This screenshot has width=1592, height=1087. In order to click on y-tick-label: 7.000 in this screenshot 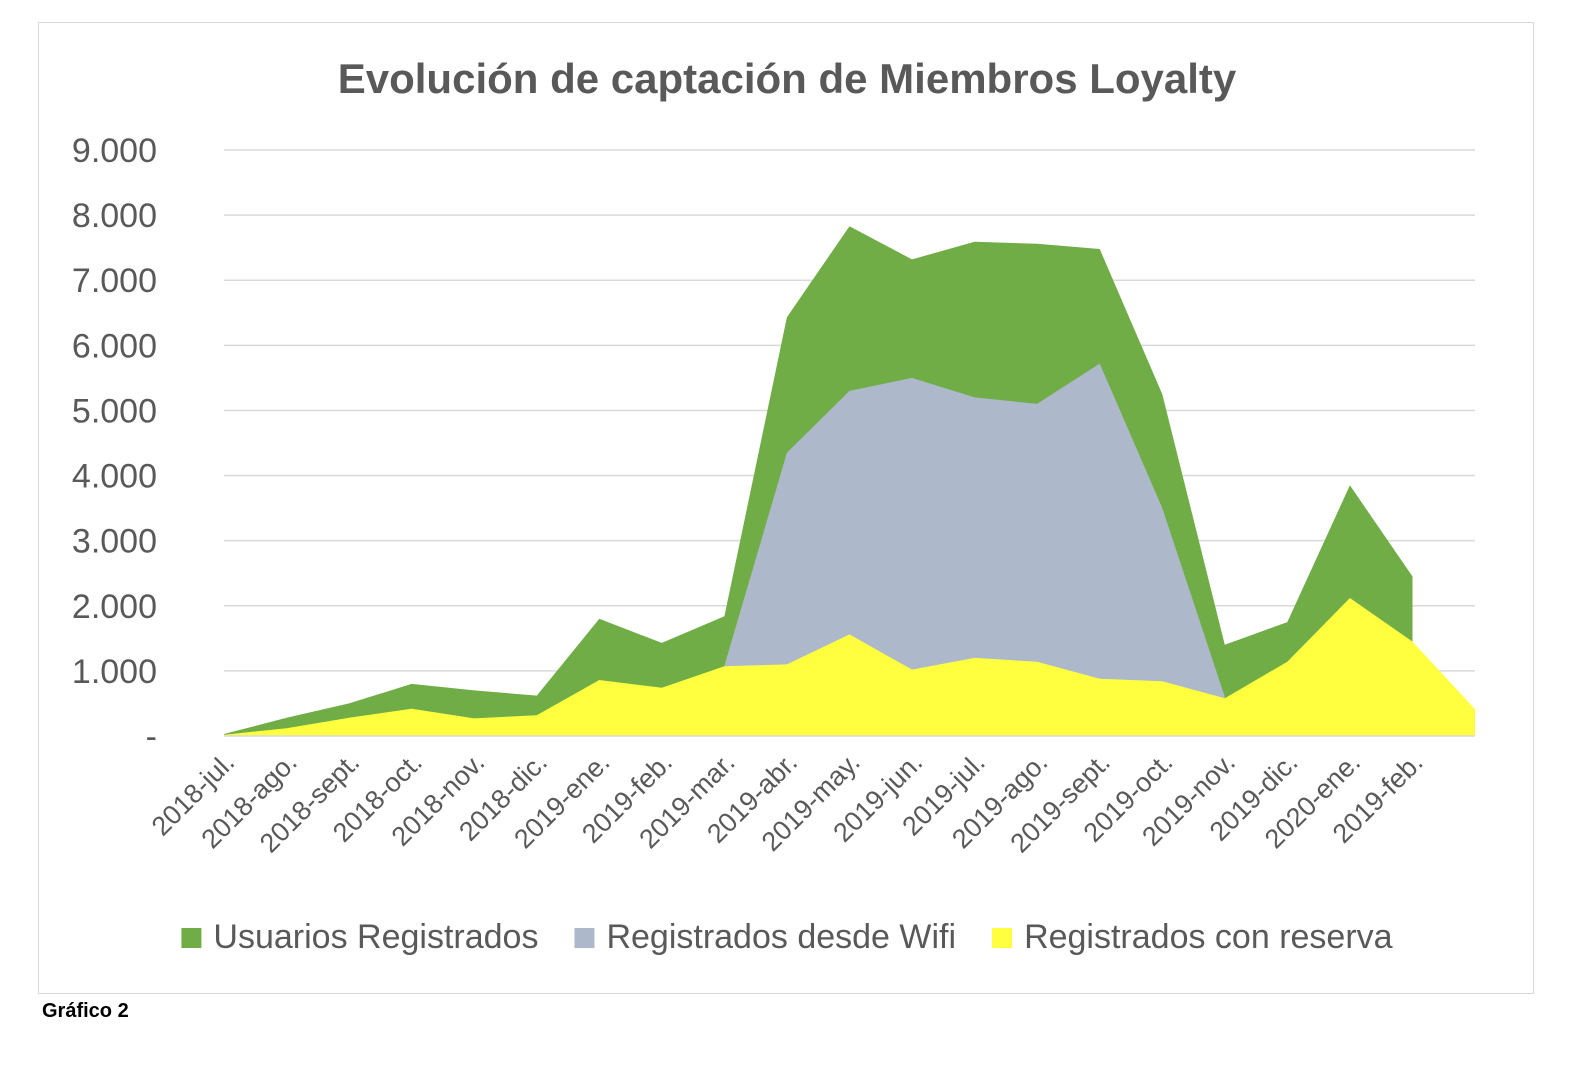, I will do `click(114, 281)`.